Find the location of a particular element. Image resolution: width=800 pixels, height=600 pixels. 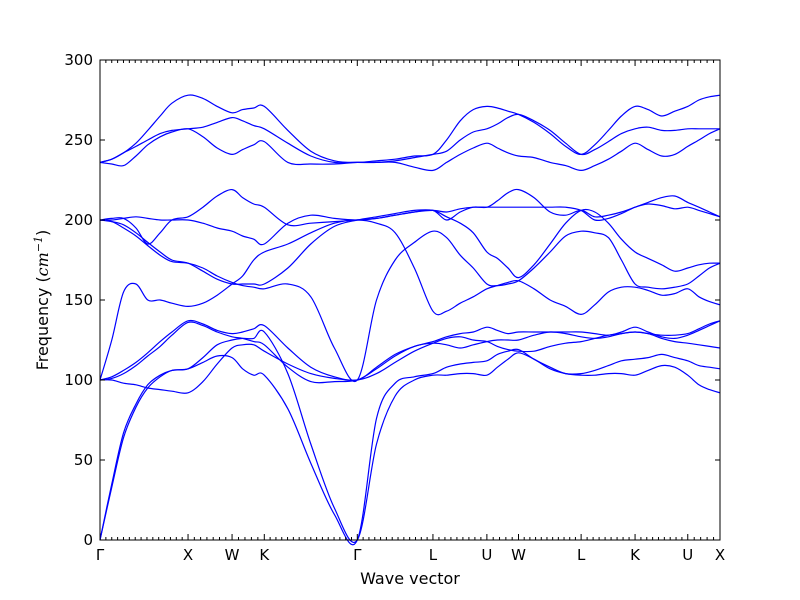

y-tick-label: 50 is located at coordinates (83, 460).